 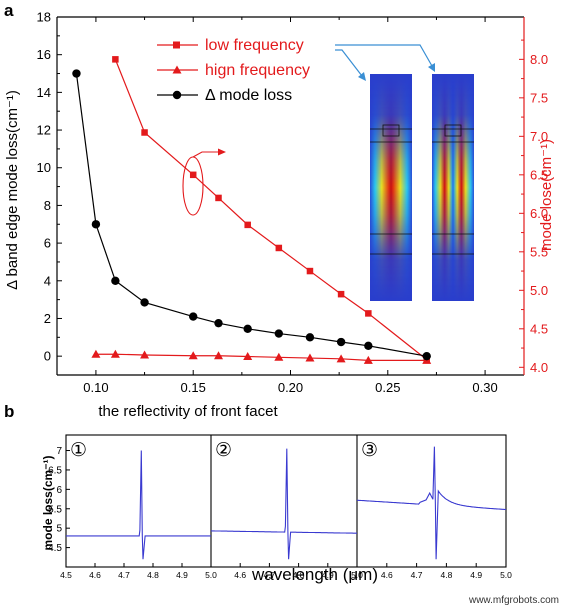 What do you see at coordinates (484, 387) in the screenshot?
I see `x-tick-label: 0.30` at bounding box center [484, 387].